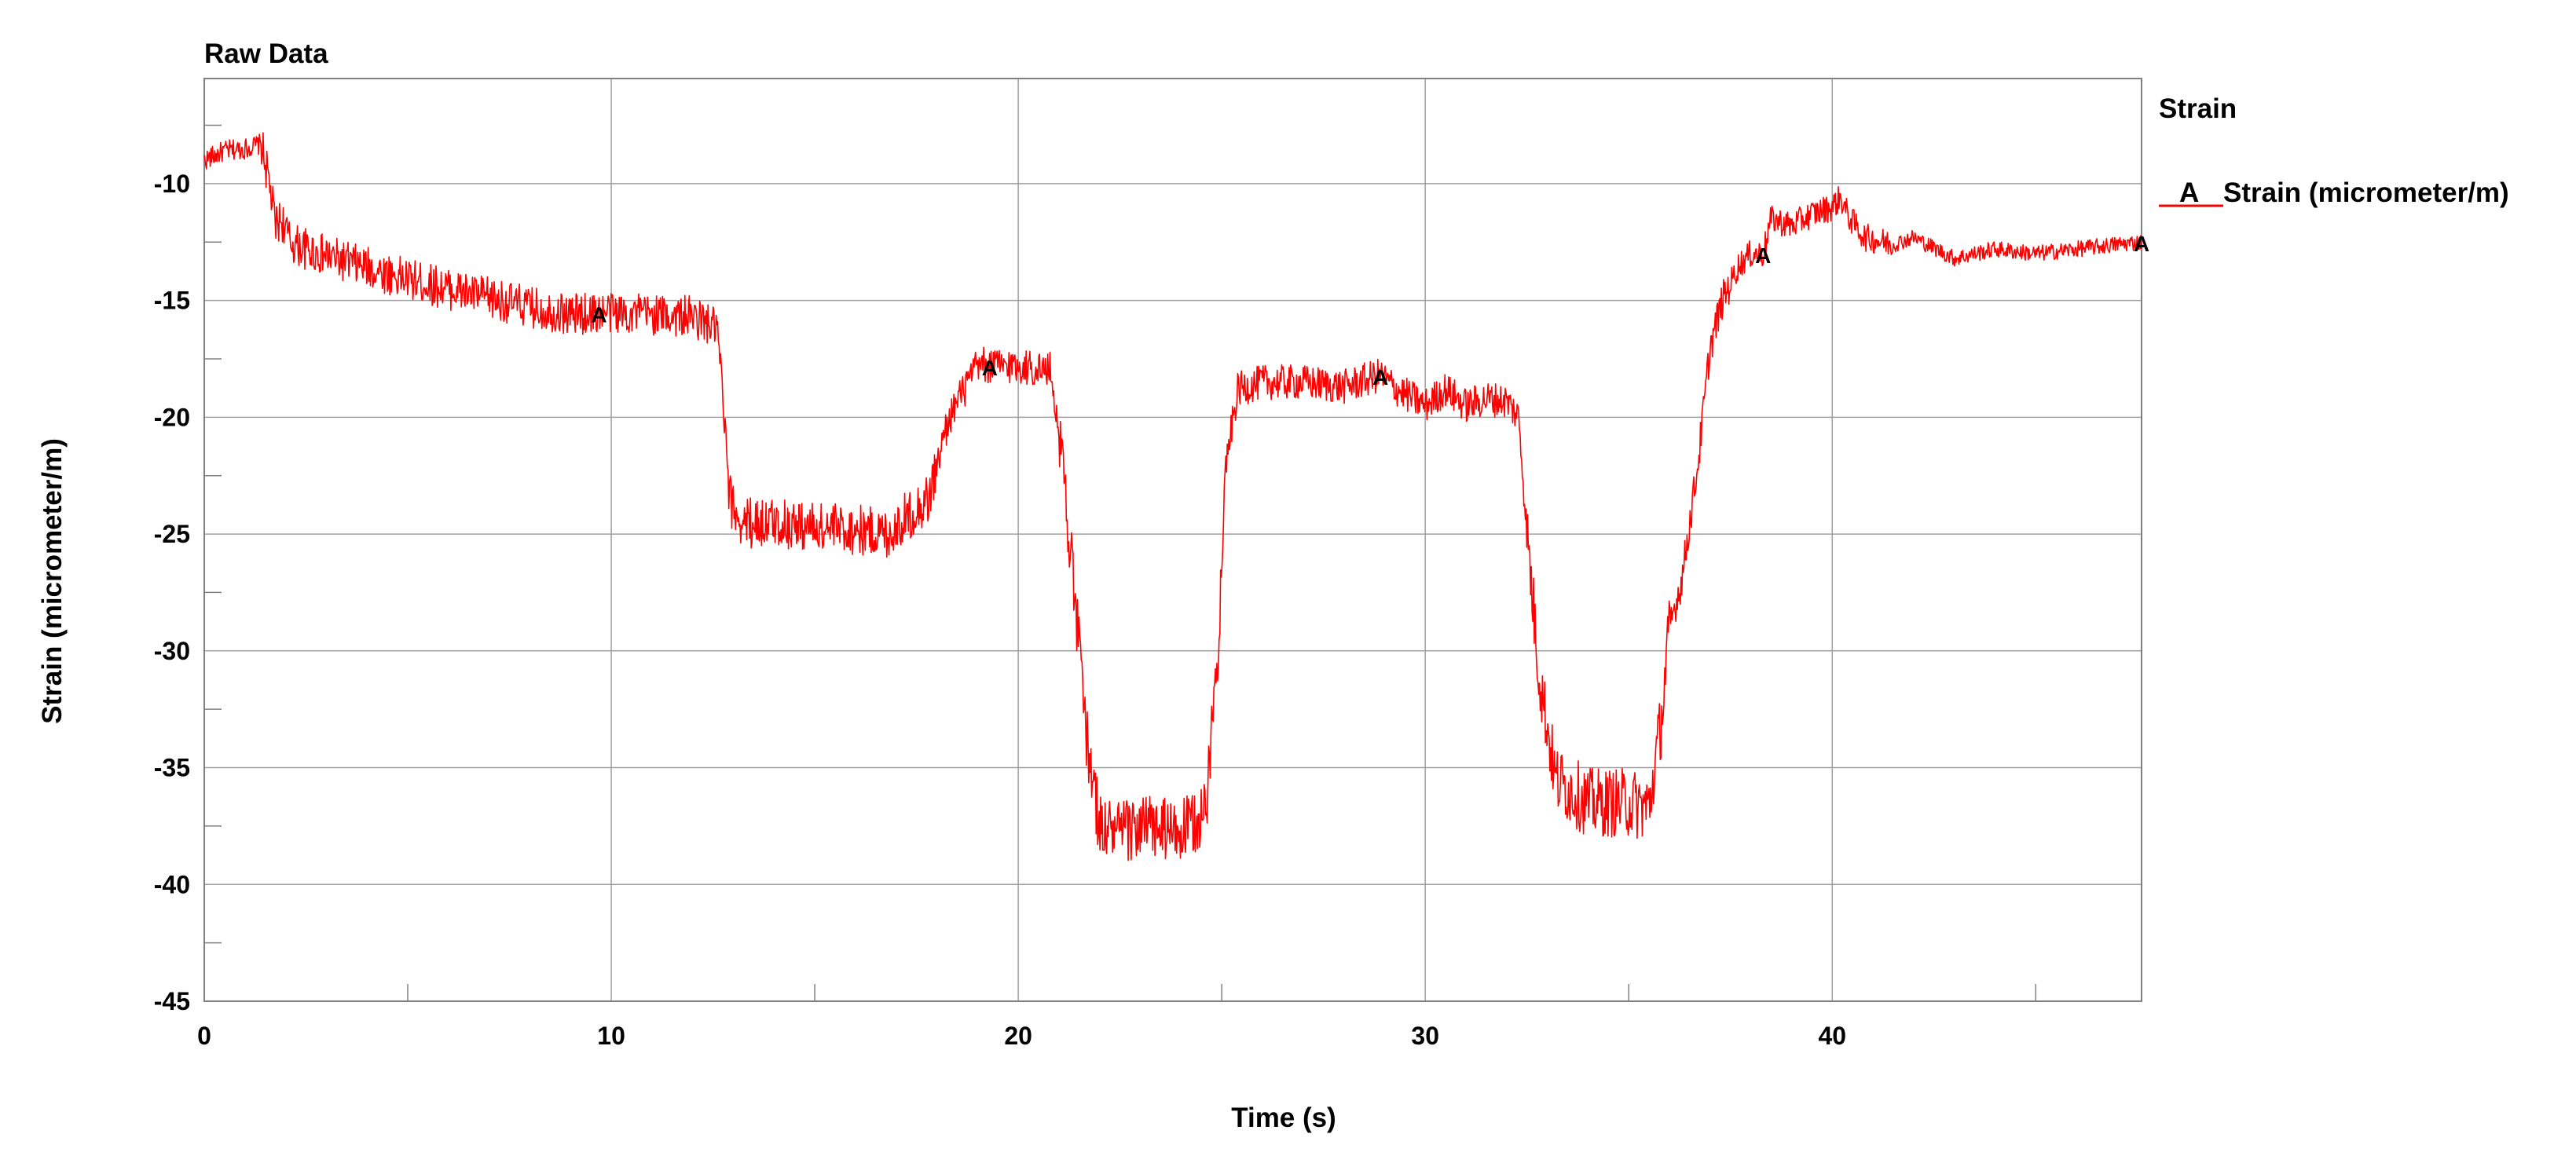  Describe the element at coordinates (172, 301) in the screenshot. I see `y-tick-label: -15` at that location.